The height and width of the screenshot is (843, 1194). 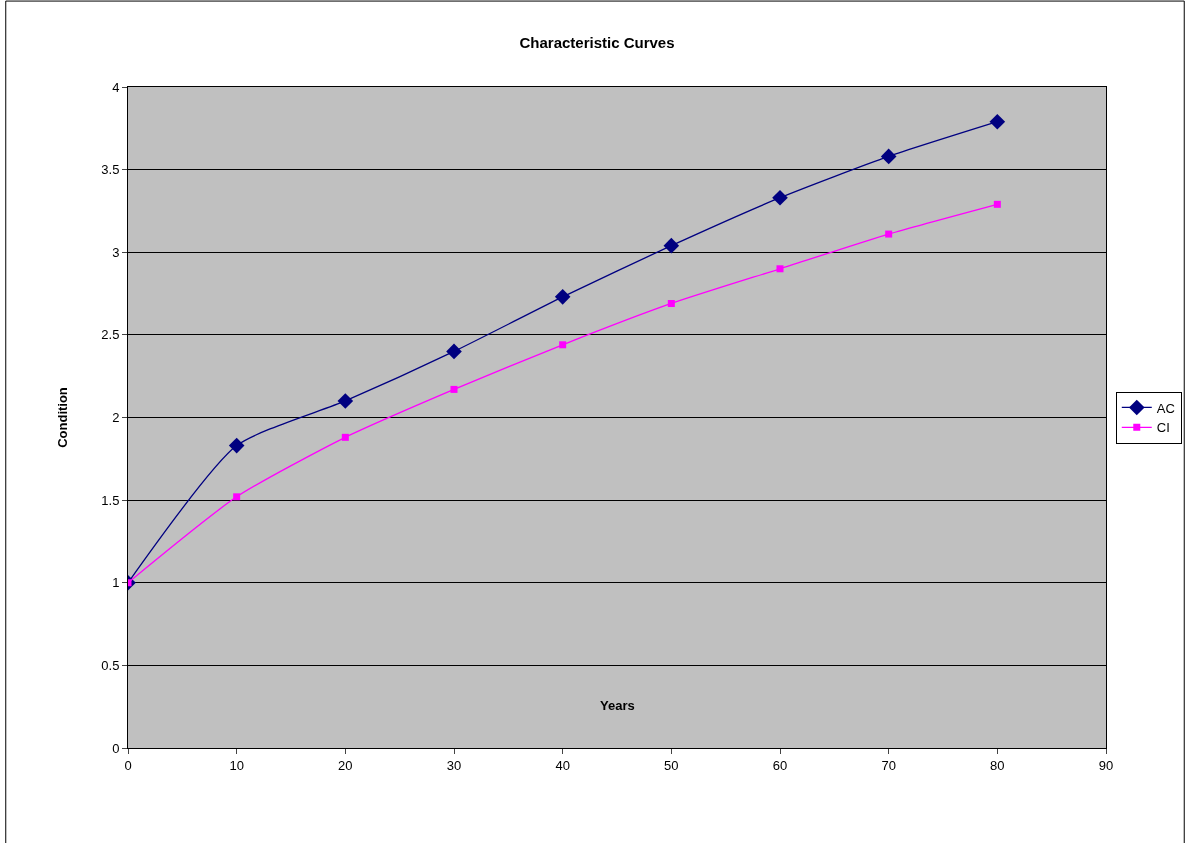 I want to click on chart-title: Characteristic Curves, so click(x=597, y=43).